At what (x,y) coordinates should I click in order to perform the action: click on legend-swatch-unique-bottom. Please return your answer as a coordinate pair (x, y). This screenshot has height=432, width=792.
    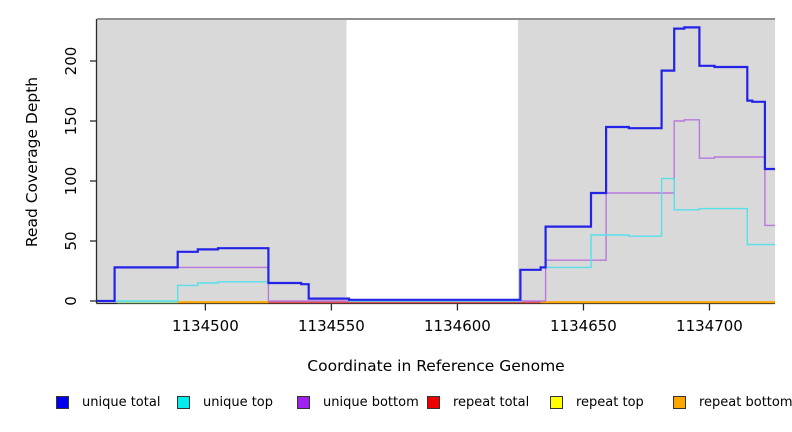
    Looking at the image, I should click on (303, 402).